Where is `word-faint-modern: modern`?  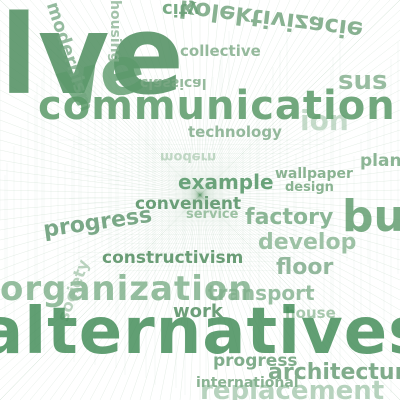 word-faint-modern: modern is located at coordinates (188, 156).